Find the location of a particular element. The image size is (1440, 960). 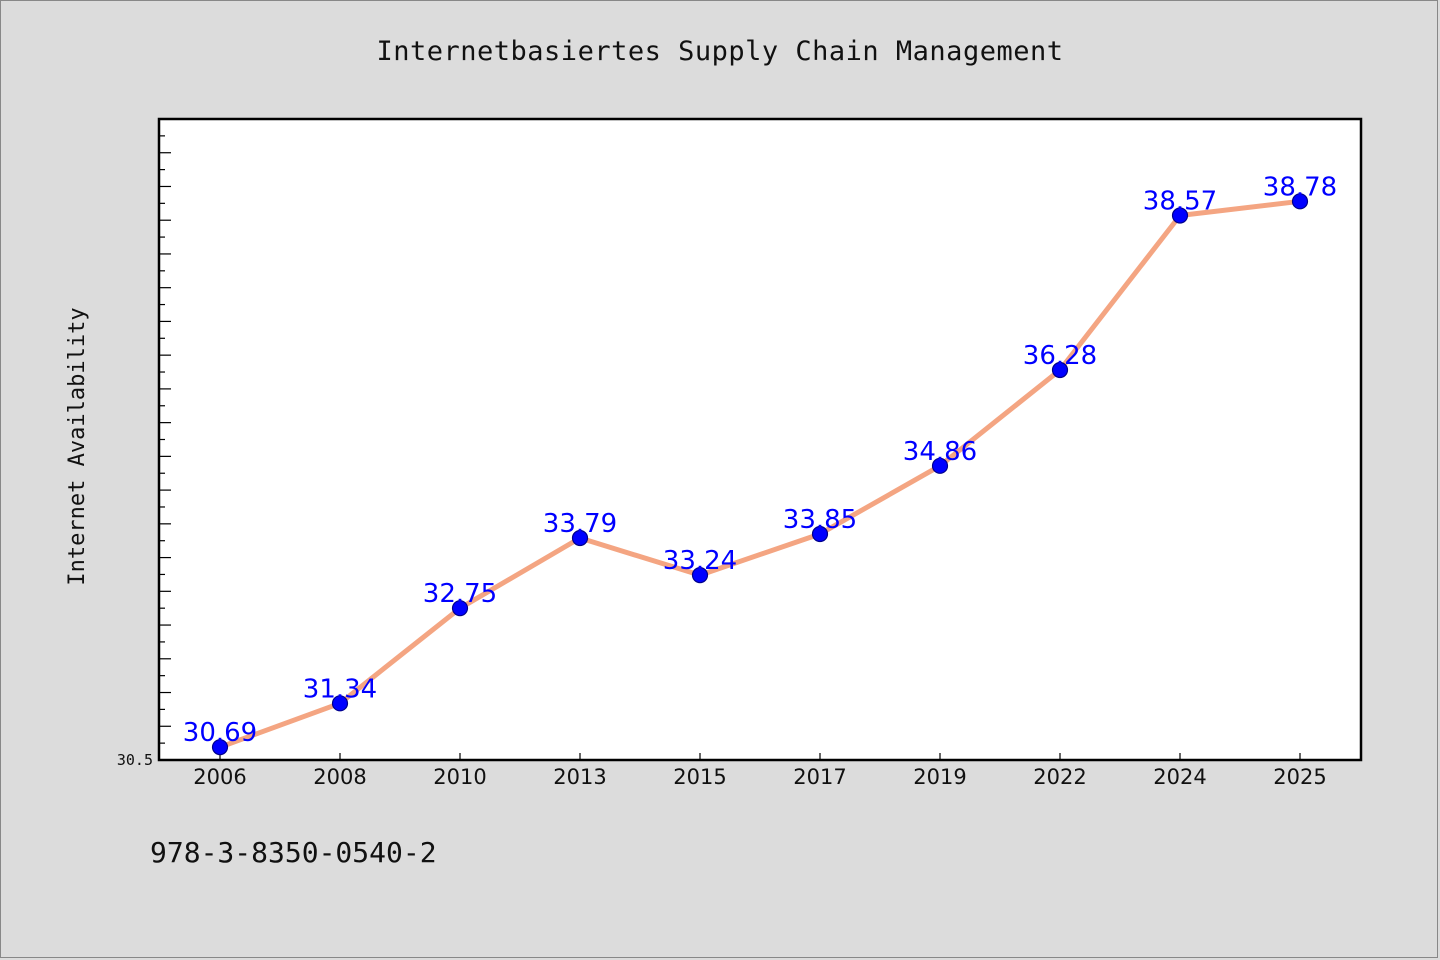

y-axis-title: Internet Availability is located at coordinates (77, 446).